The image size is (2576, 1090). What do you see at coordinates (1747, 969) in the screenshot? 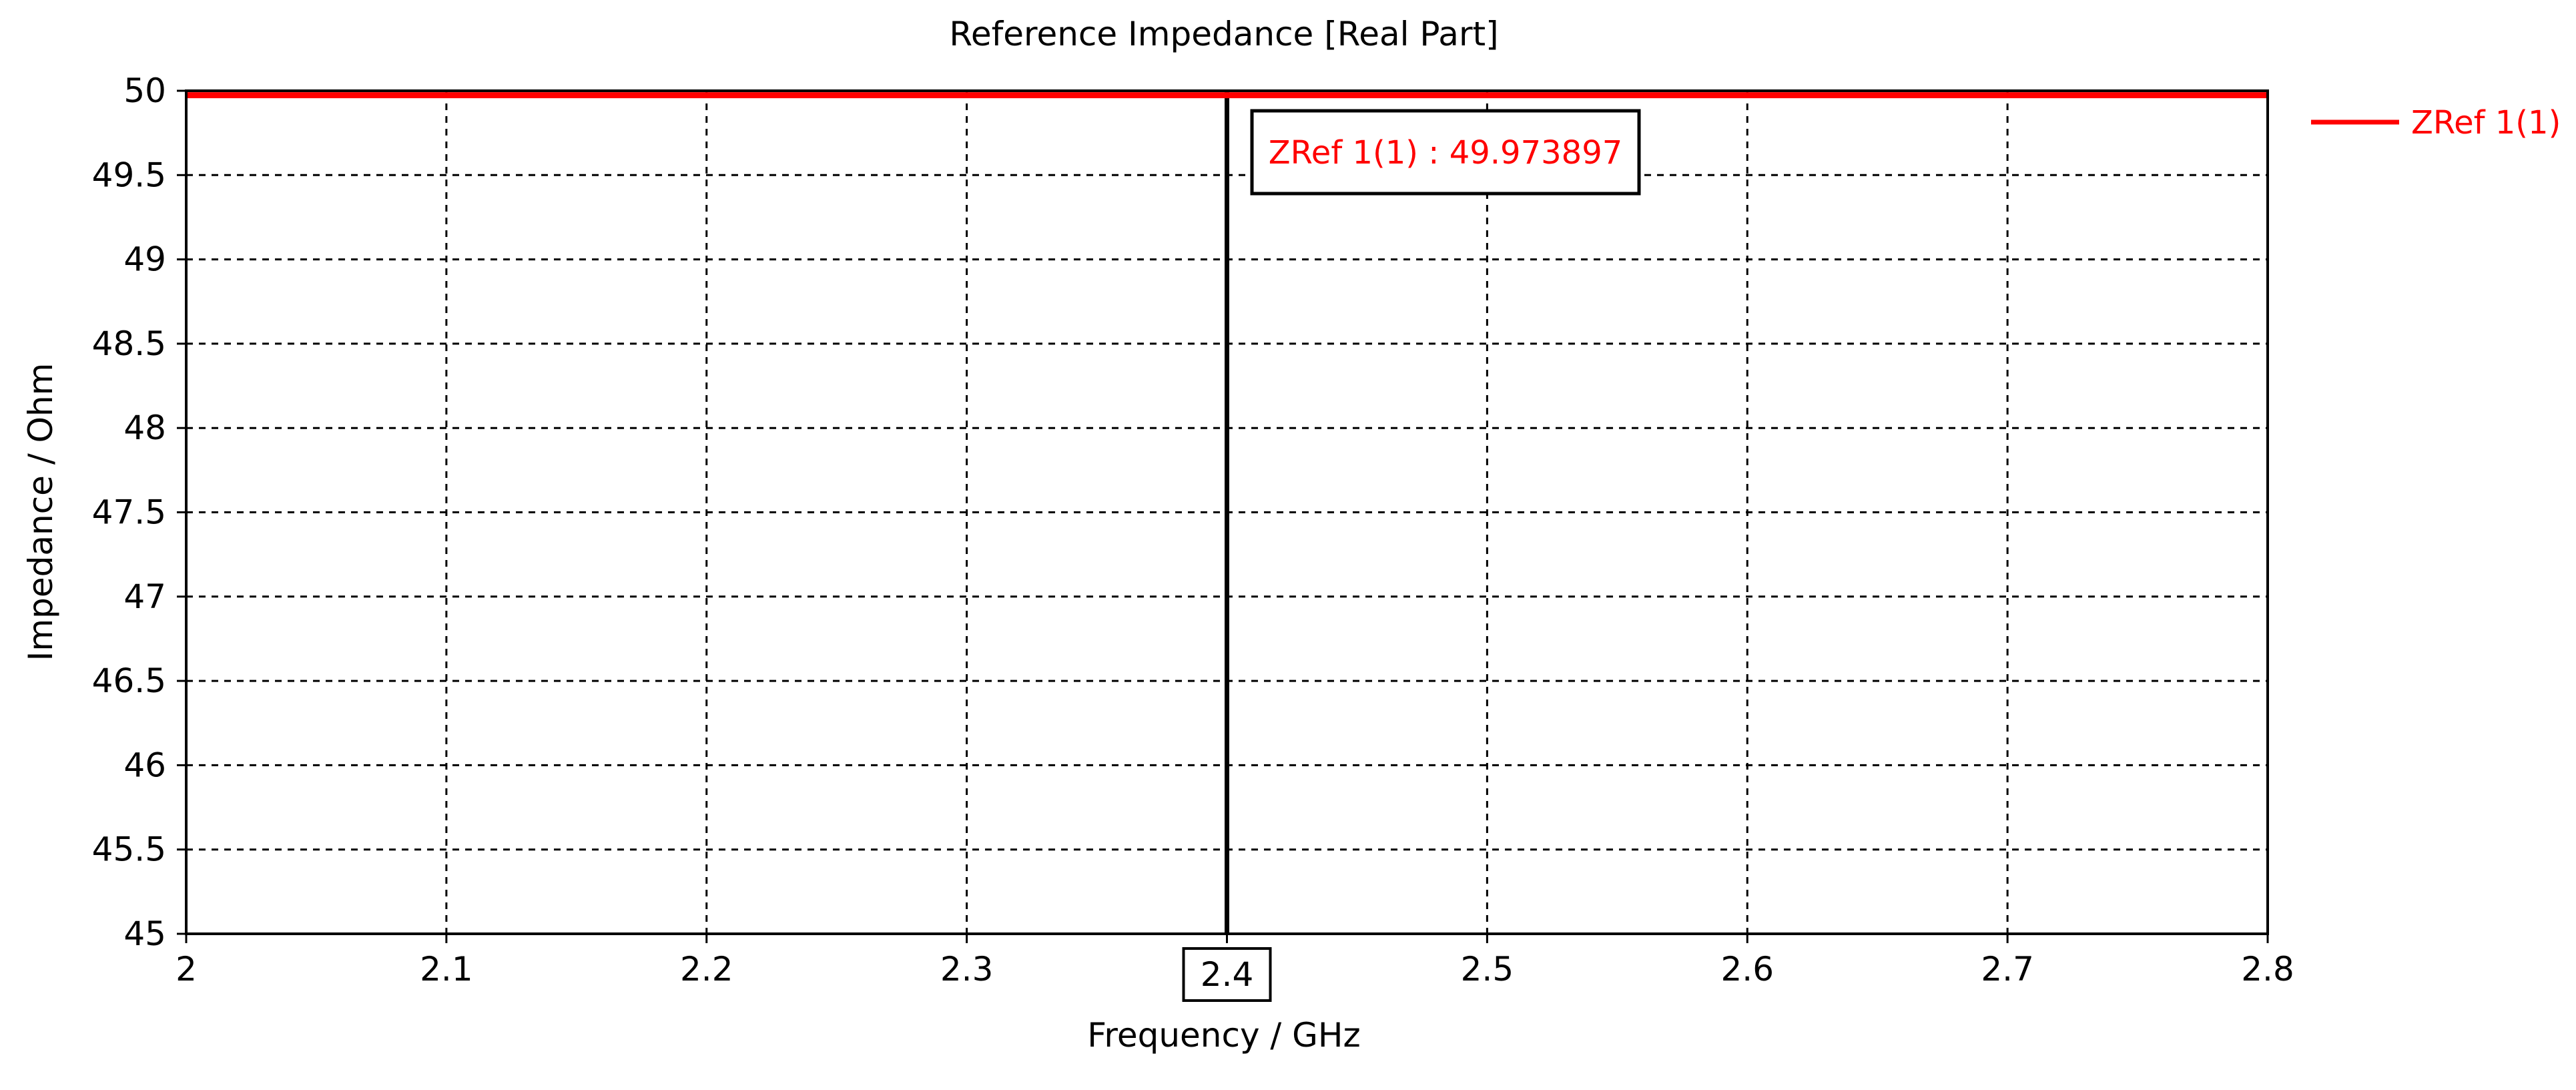
I see `x-tick-label: 2.6` at bounding box center [1747, 969].